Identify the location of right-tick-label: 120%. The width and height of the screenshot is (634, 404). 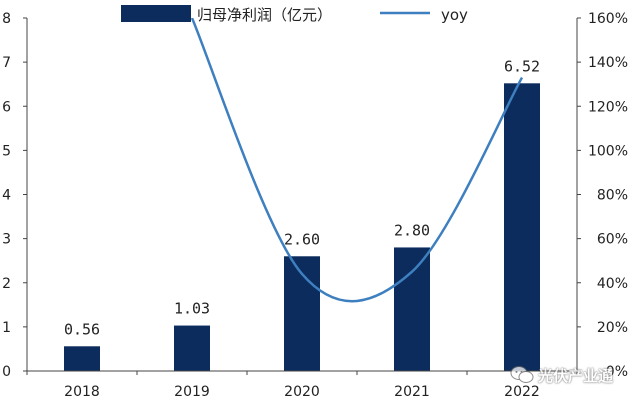
(608, 107).